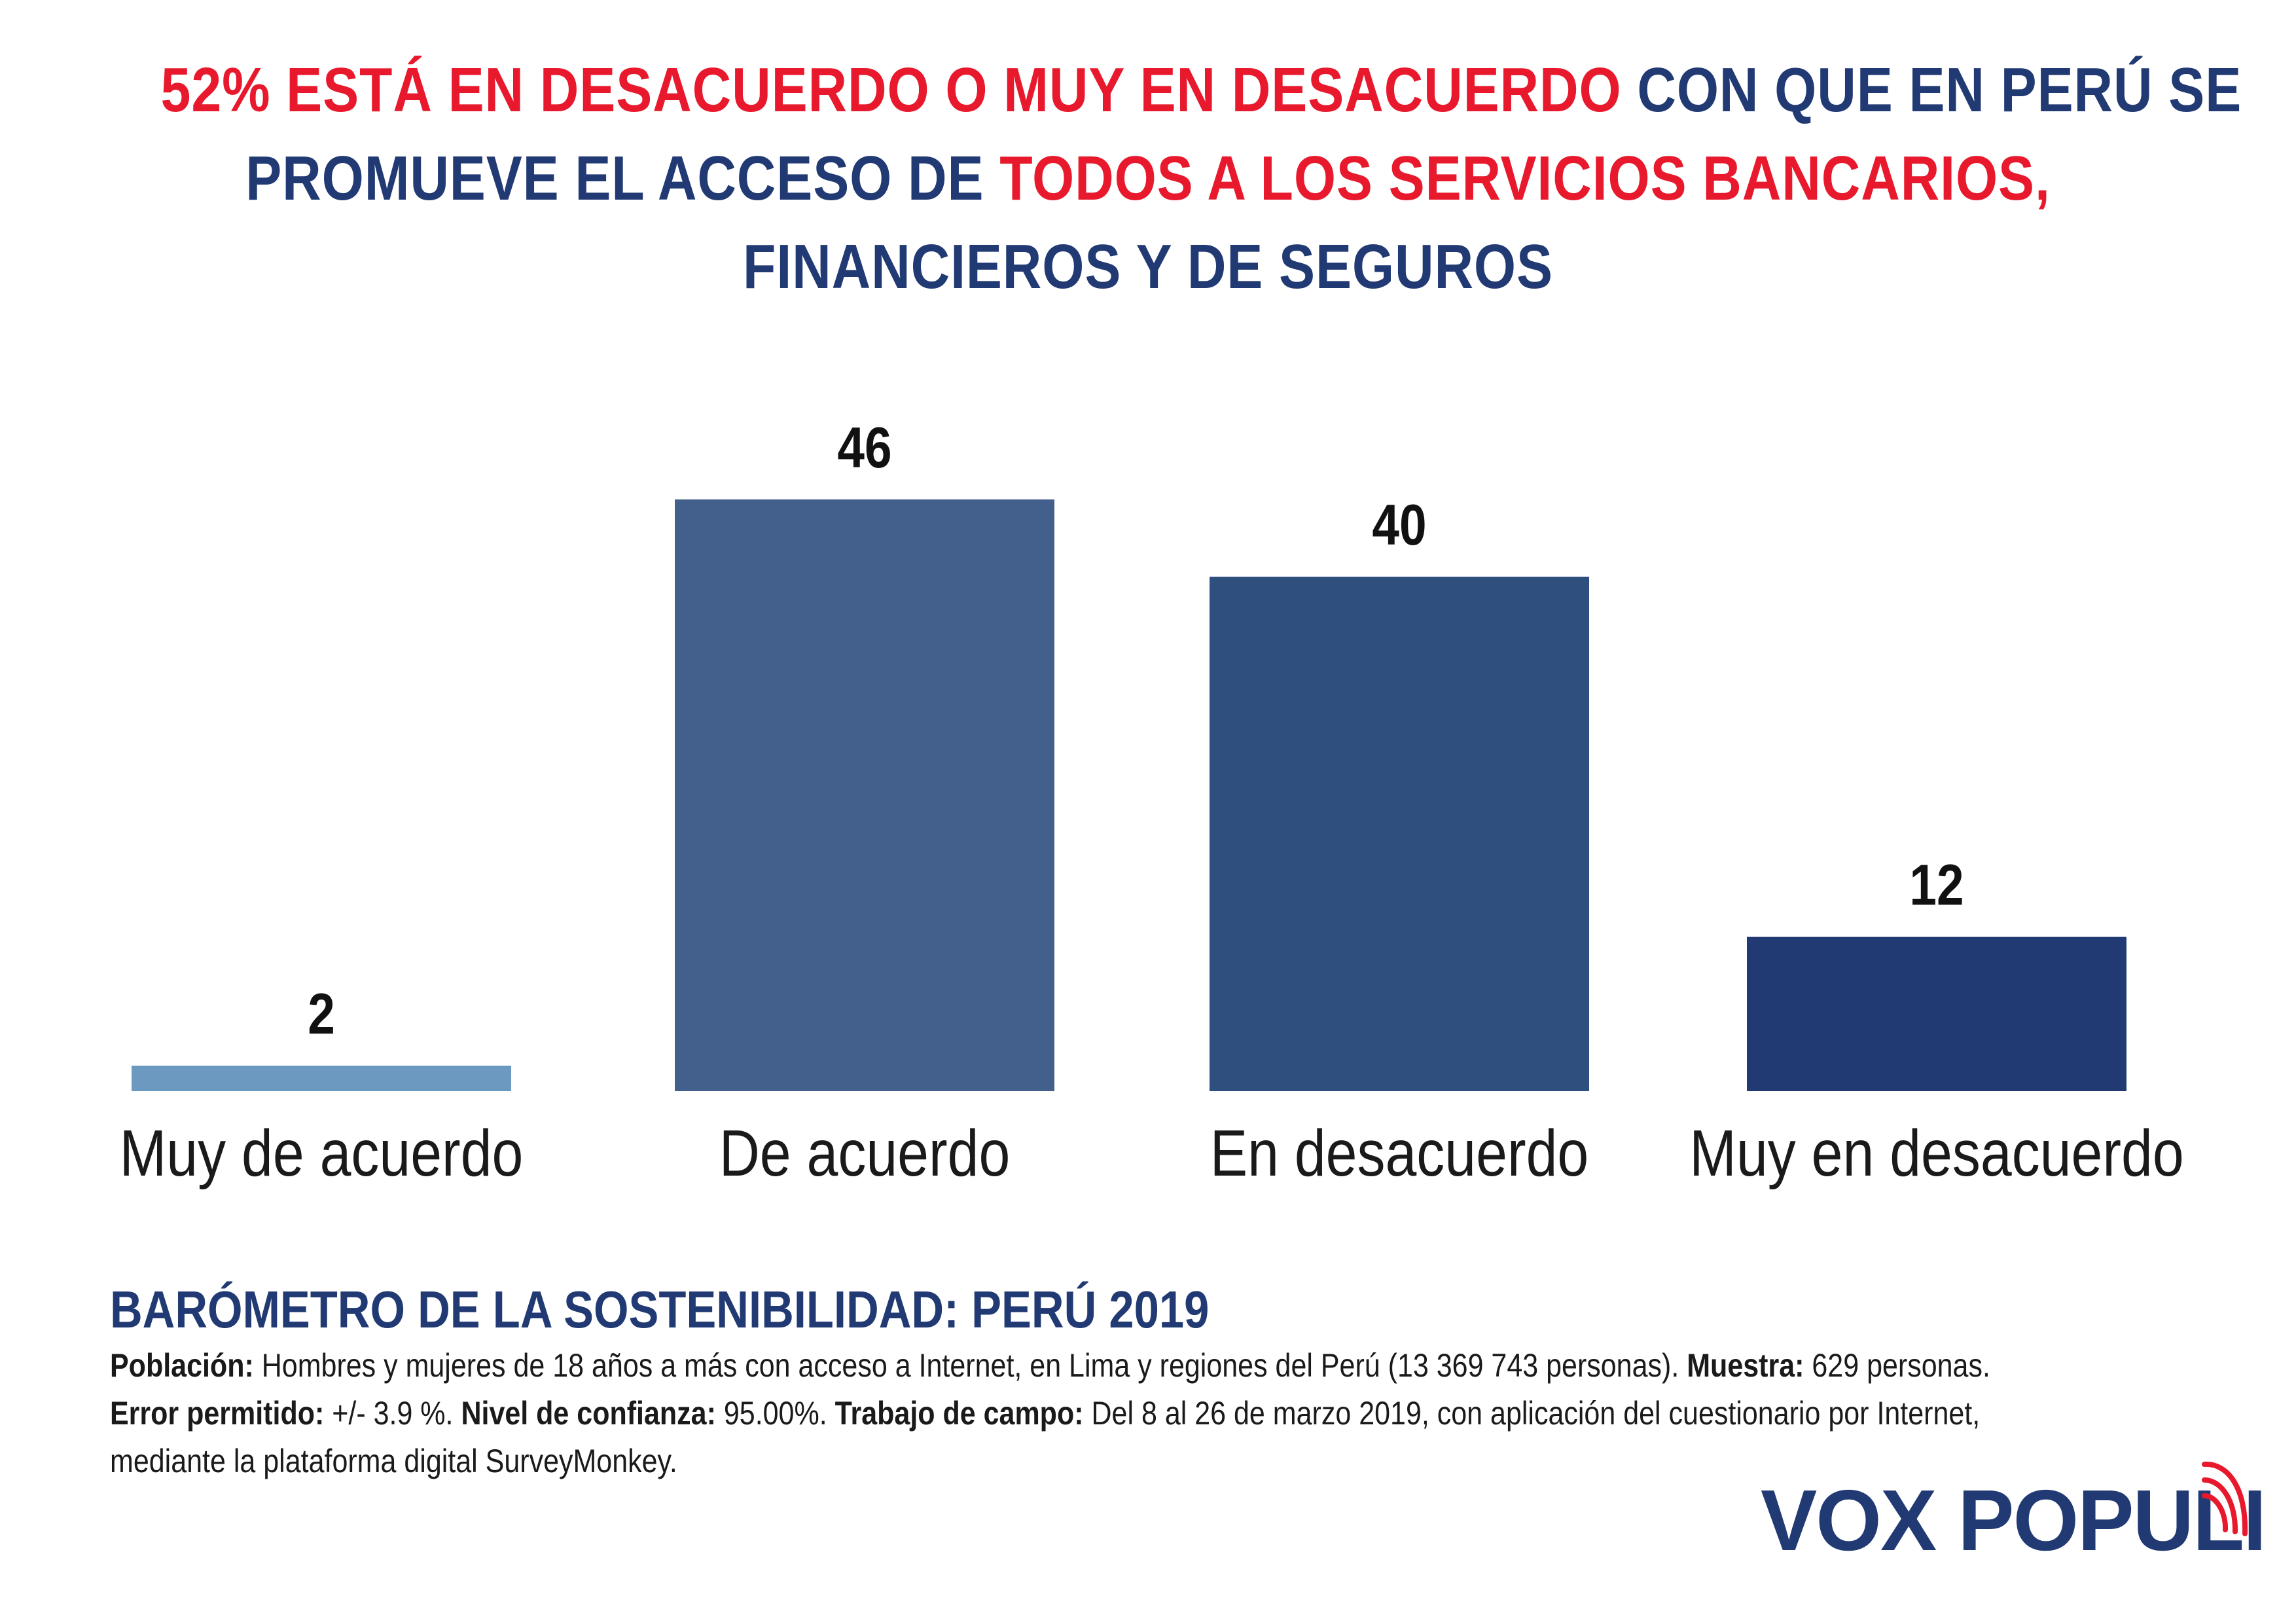 The image size is (2296, 1624). I want to click on bar-muy-en-desacuerdo, so click(1936, 1014).